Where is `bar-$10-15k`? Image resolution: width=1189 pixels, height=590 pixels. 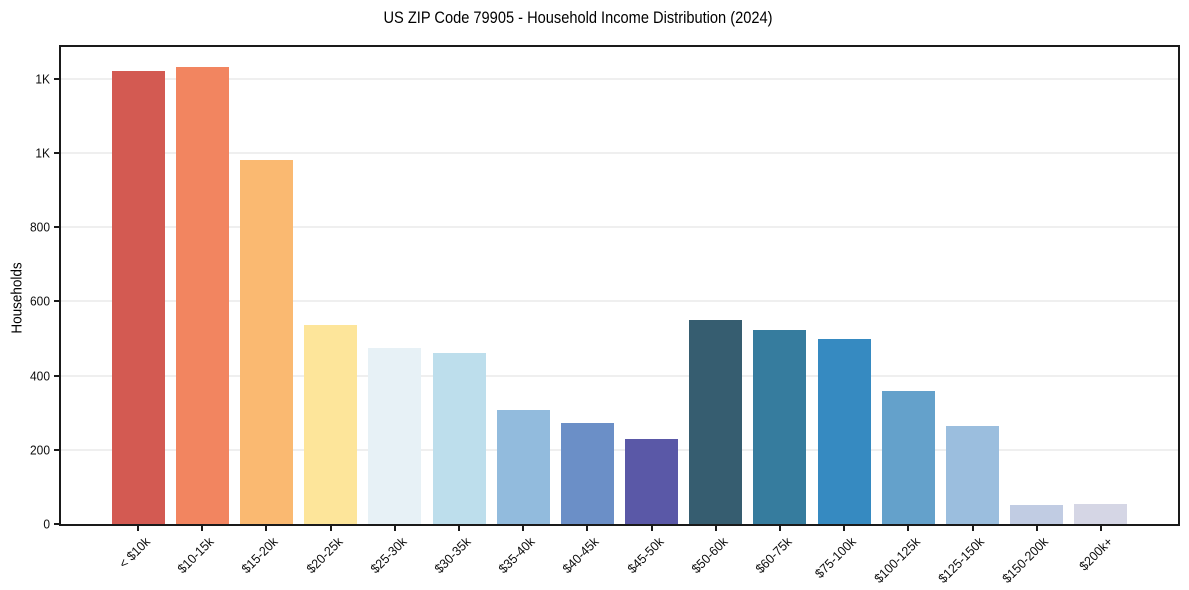 bar-$10-15k is located at coordinates (202, 295).